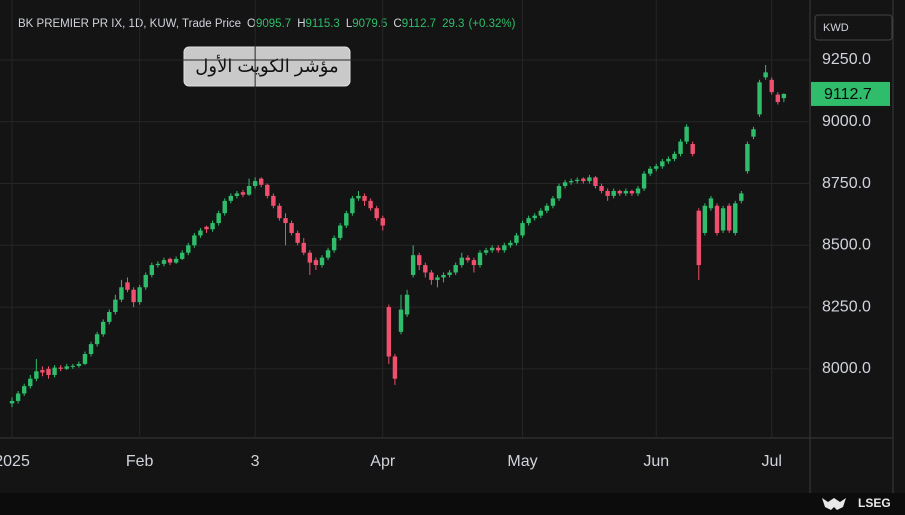 The image size is (905, 515). What do you see at coordinates (397, 24) in the screenshot?
I see `ohlc-label: C` at bounding box center [397, 24].